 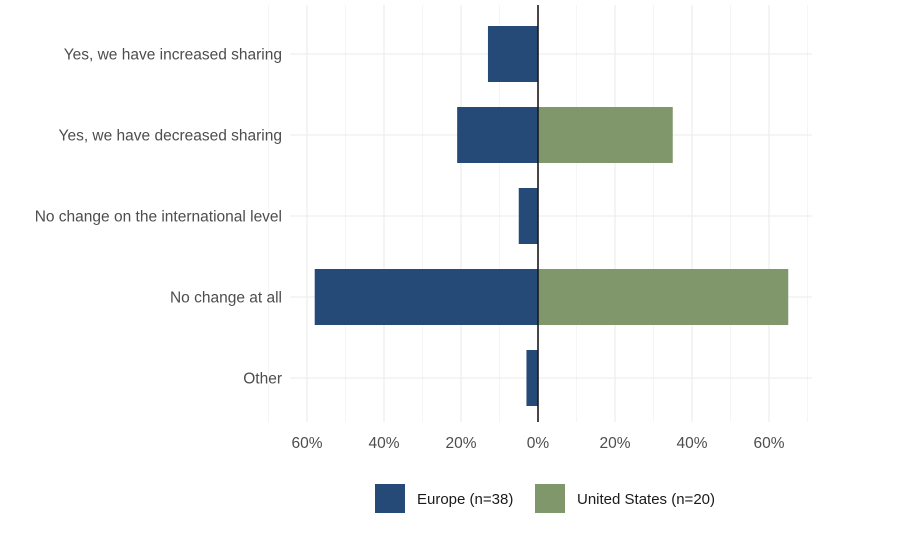 What do you see at coordinates (170, 136) in the screenshot?
I see `category-label: Yes, we have decreased sharing` at bounding box center [170, 136].